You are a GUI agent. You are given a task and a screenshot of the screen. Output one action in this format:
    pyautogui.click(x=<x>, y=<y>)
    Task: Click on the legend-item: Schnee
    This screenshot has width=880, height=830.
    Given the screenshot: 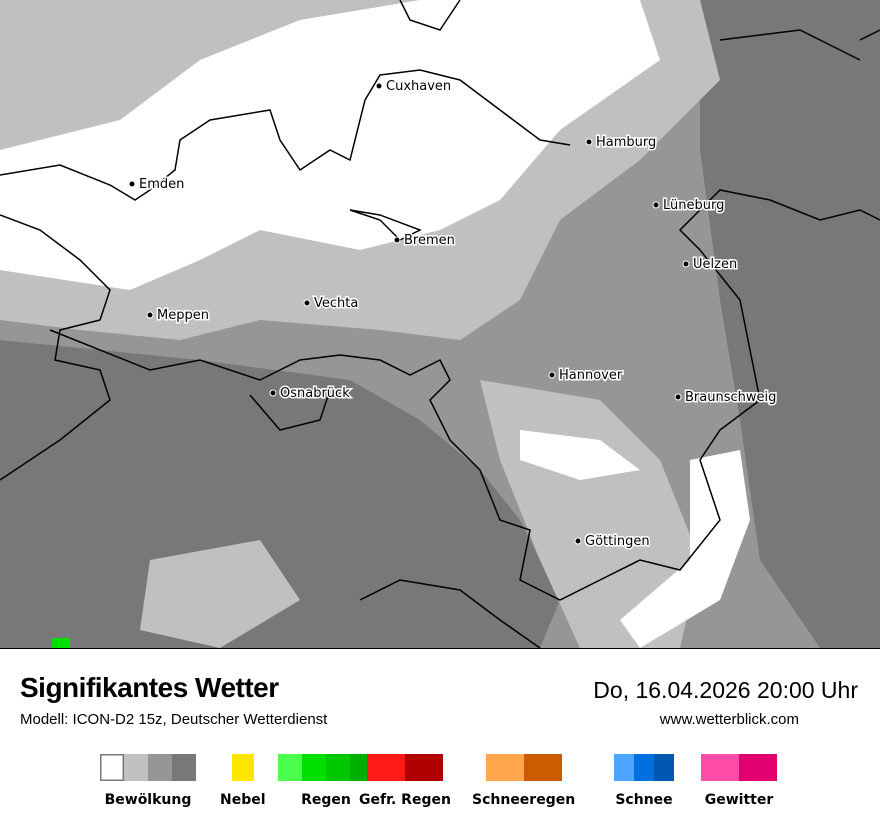 What is the action you would take?
    pyautogui.click(x=644, y=781)
    